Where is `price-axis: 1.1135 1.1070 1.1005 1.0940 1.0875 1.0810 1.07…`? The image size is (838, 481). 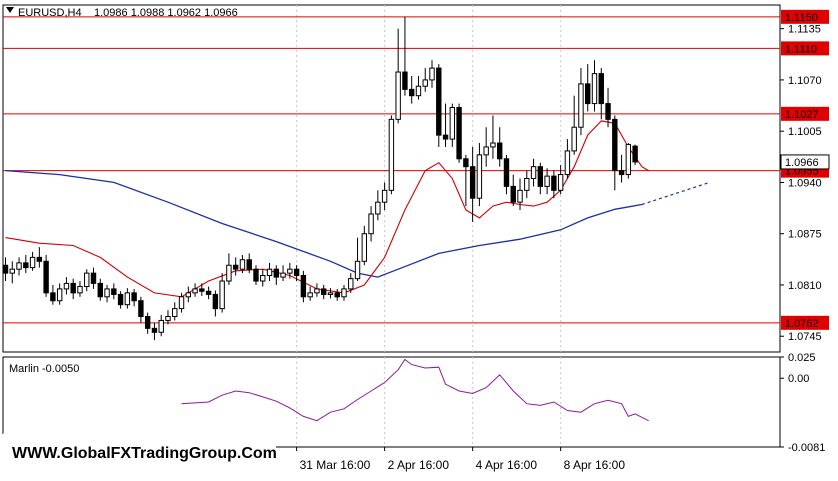
price-axis: 1.1135 1.1070 1.1005 1.0940 1.0875 1.0810 1.07… is located at coordinates (805, 231).